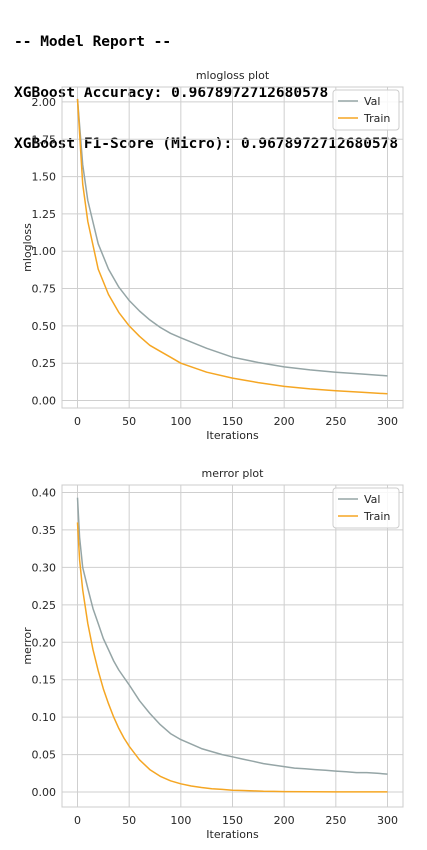  What do you see at coordinates (233, 473) in the screenshot?
I see `chart-title: merror plot` at bounding box center [233, 473].